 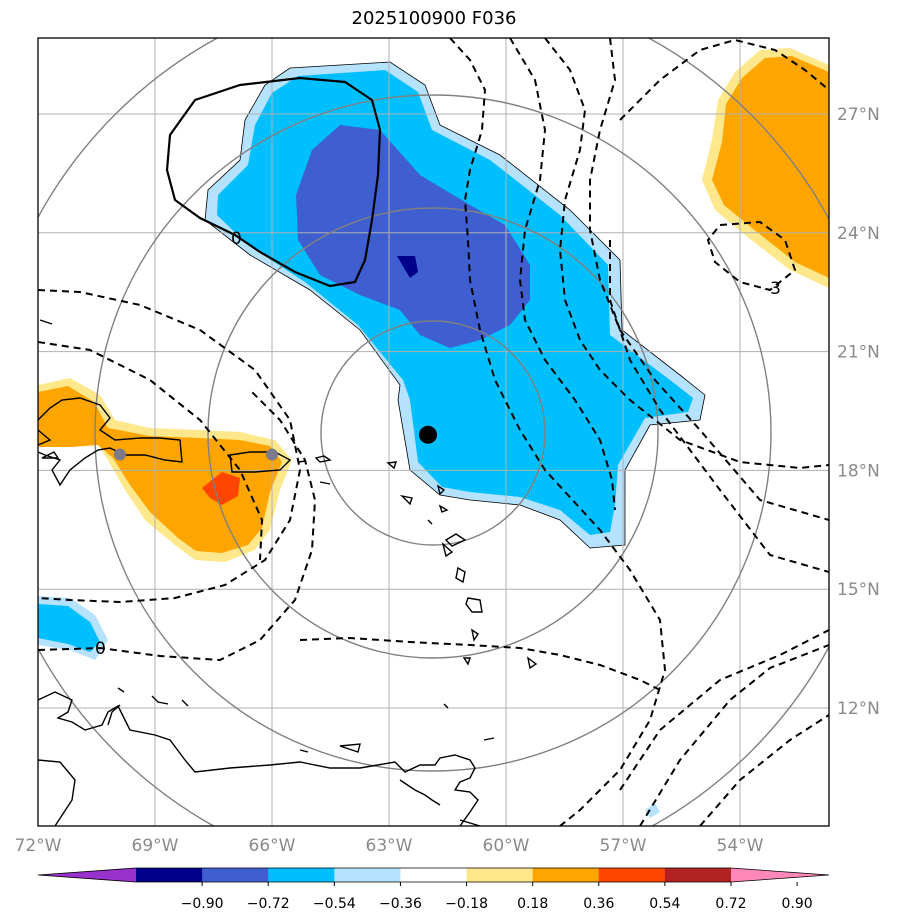 I want to click on latitude-tick-labels: 27°N 24°N 21°N 18°N 15°N 12°N, so click(x=858, y=412).